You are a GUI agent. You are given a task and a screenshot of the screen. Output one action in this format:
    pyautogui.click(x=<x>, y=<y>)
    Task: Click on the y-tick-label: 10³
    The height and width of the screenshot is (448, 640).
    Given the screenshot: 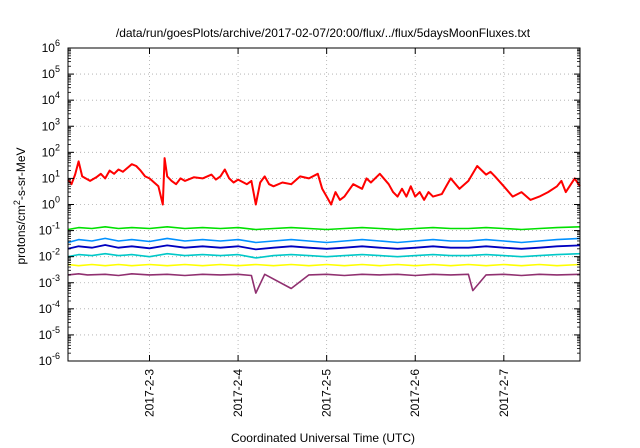 What is the action you would take?
    pyautogui.click(x=51, y=124)
    